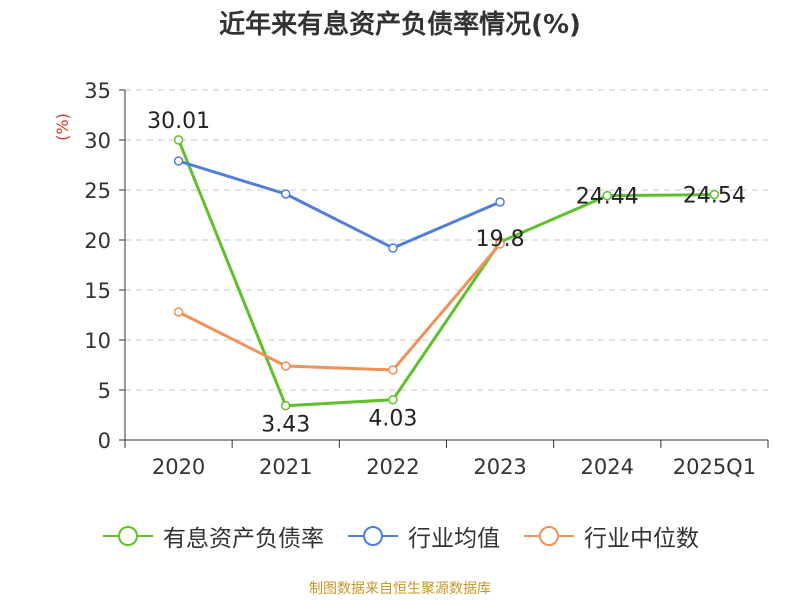  I want to click on legend-item: 有息资产负债率, so click(212, 536).